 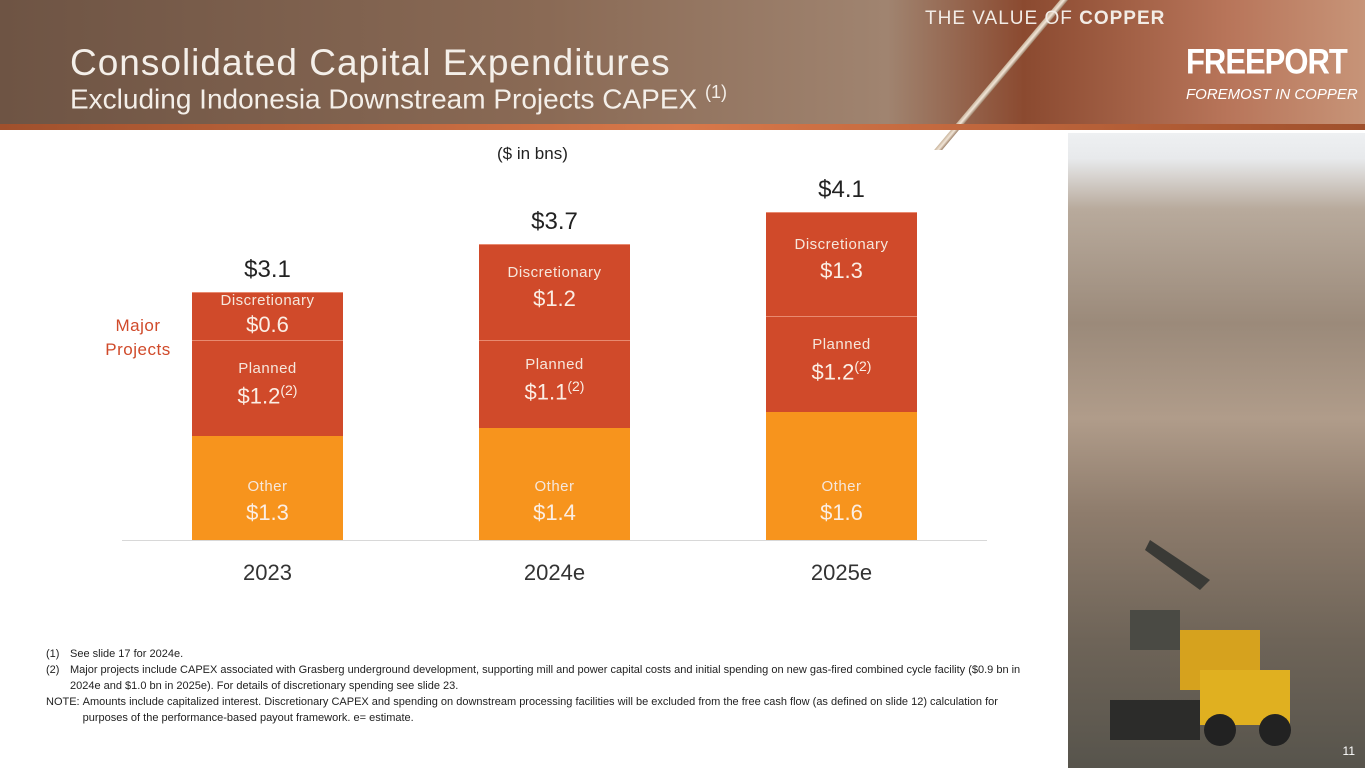 I want to click on units-label: ($ in bns), so click(x=532, y=153).